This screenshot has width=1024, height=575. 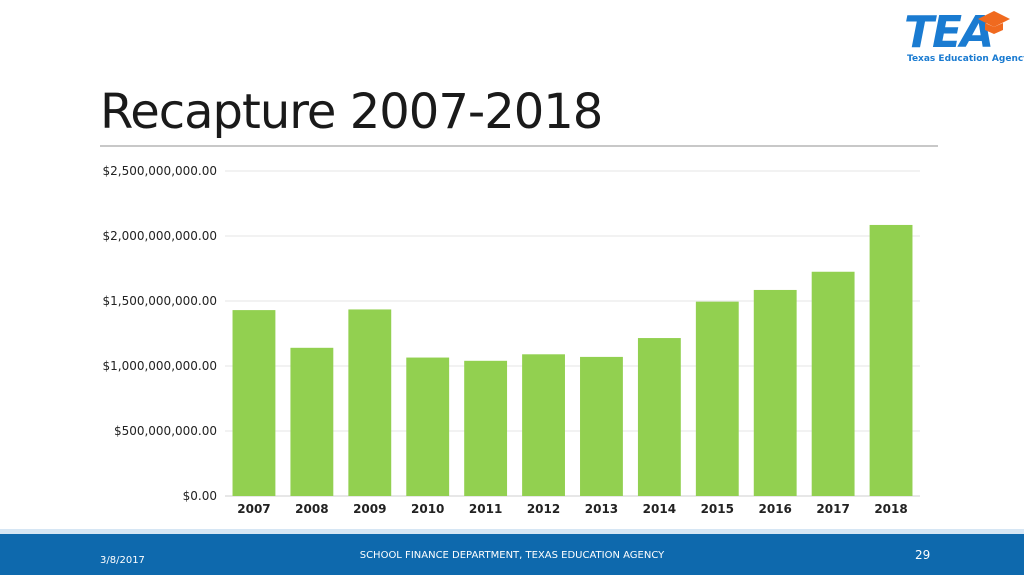 What do you see at coordinates (891, 360) in the screenshot?
I see `bar-2018` at bounding box center [891, 360].